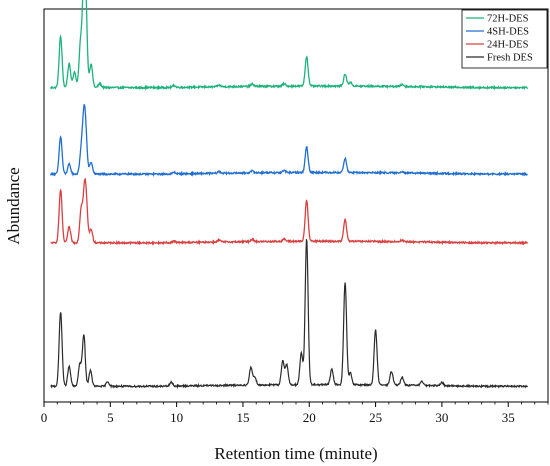 The image size is (550, 466). What do you see at coordinates (441, 417) in the screenshot?
I see `x-tick-label: 30` at bounding box center [441, 417].